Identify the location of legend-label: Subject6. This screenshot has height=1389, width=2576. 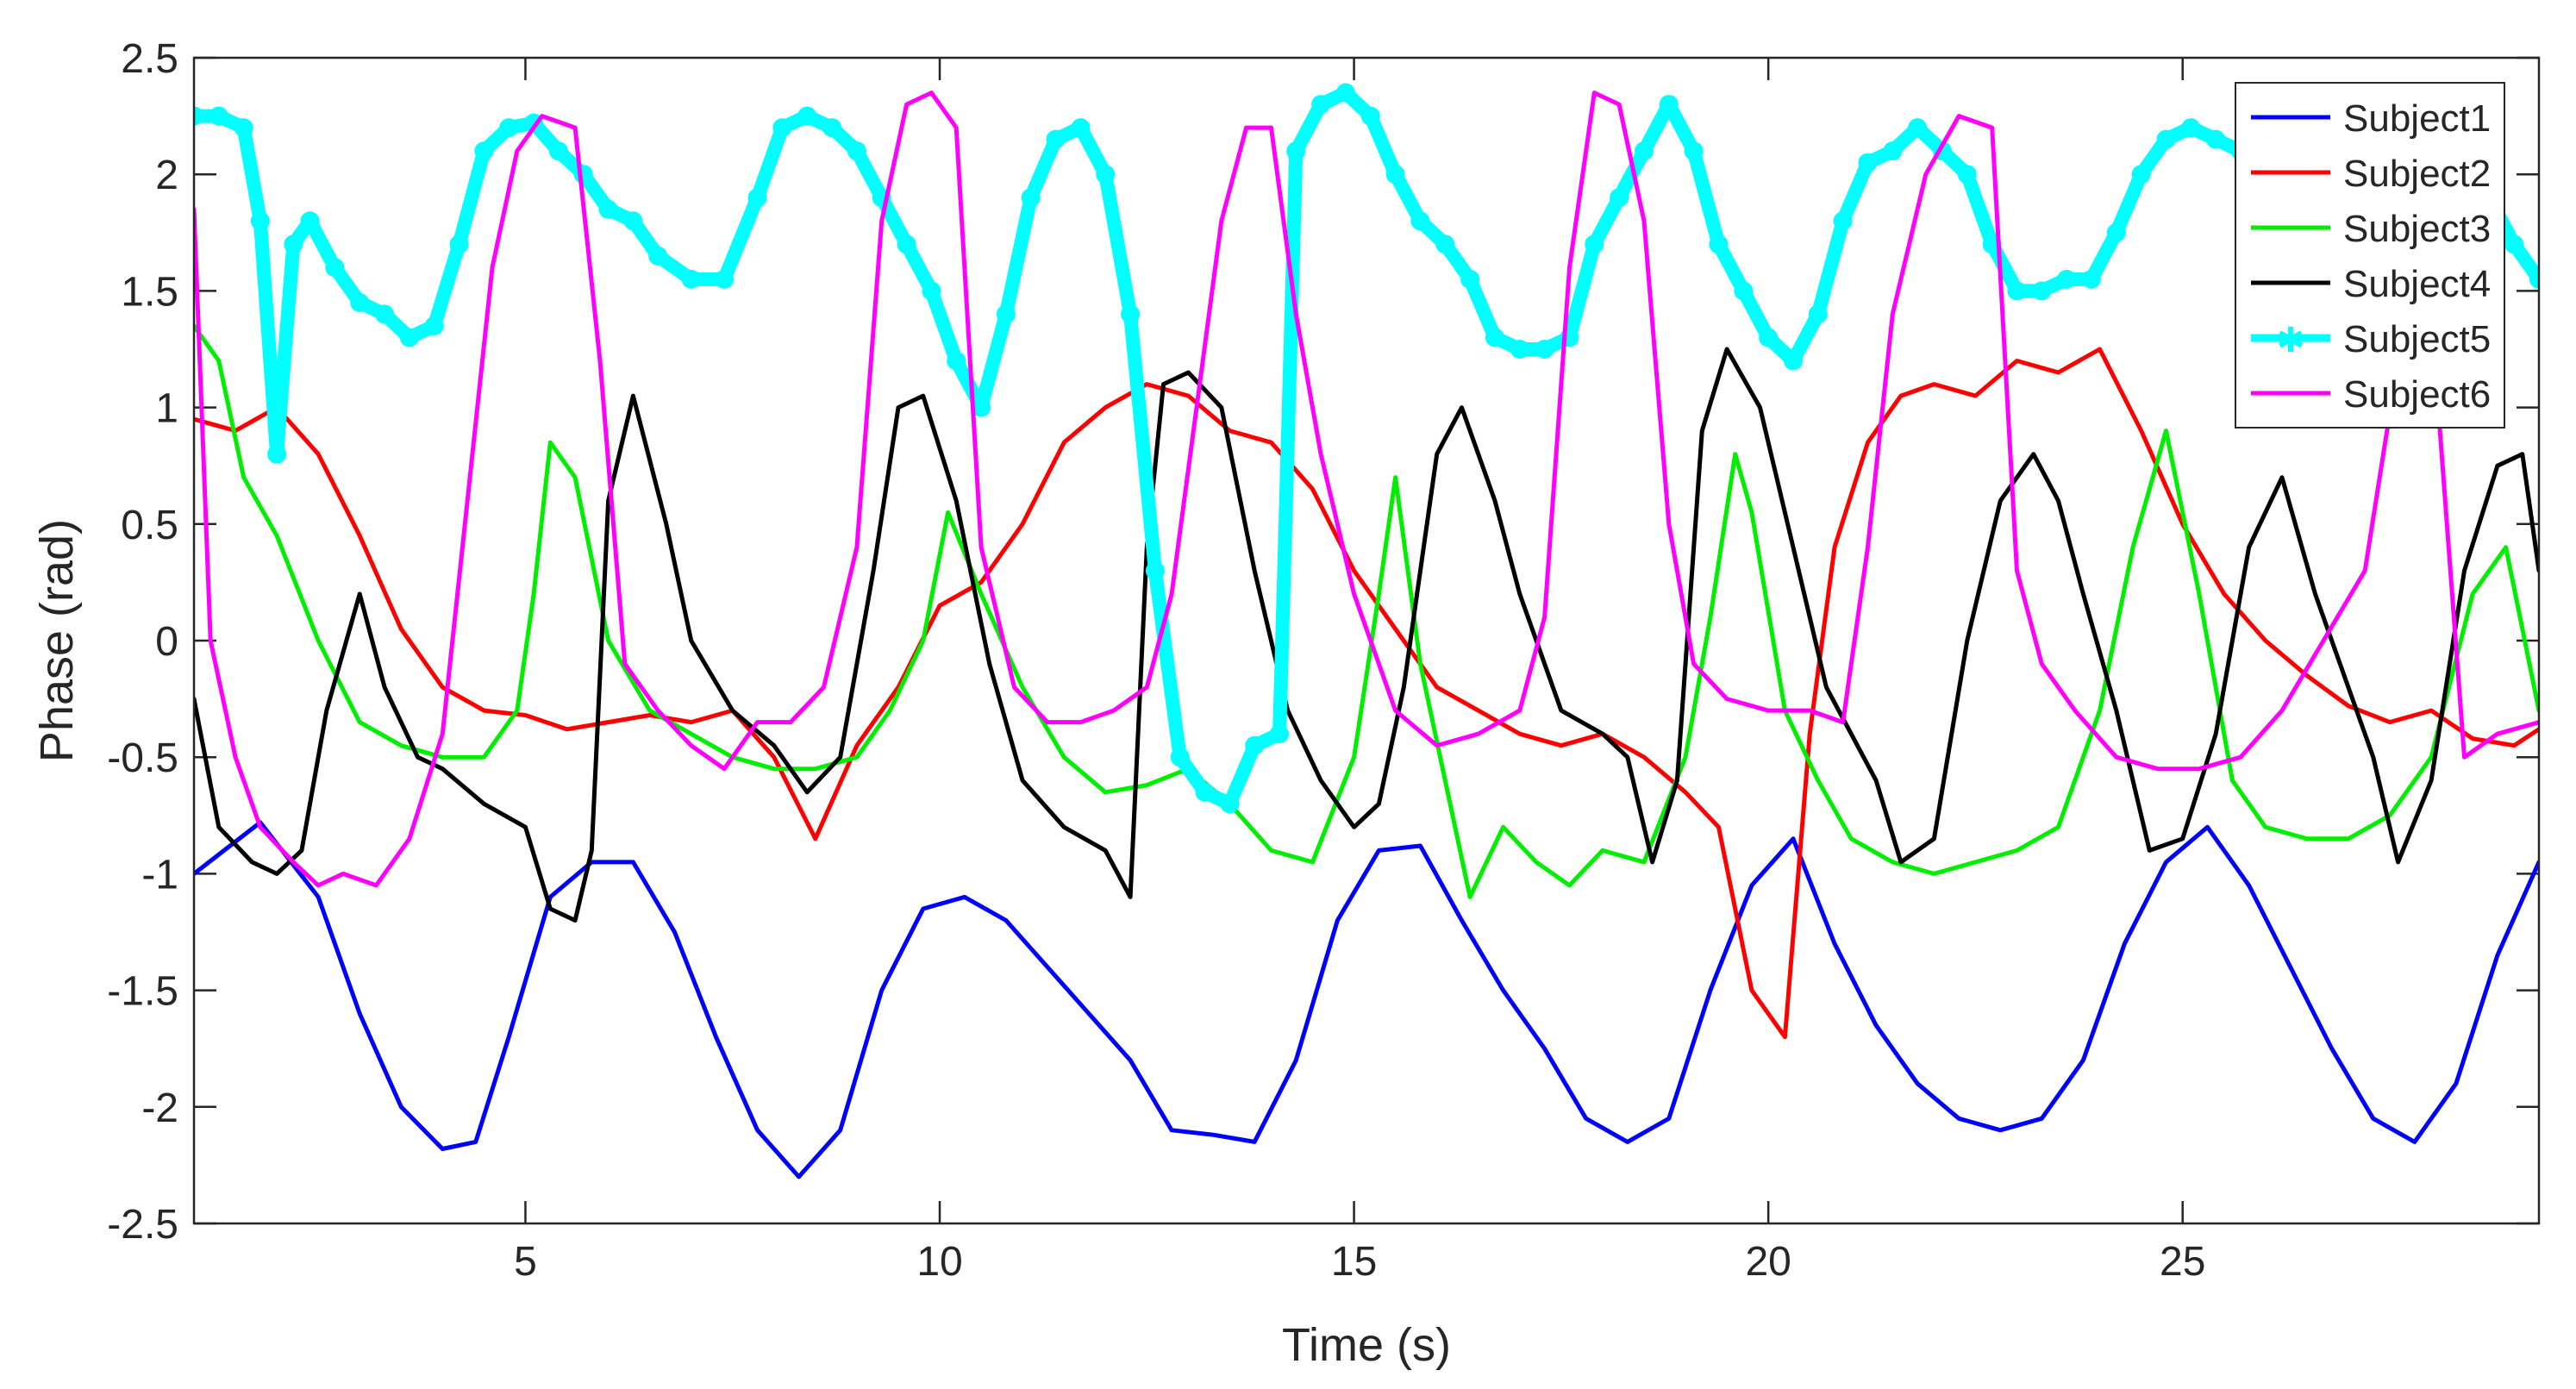
(2417, 394).